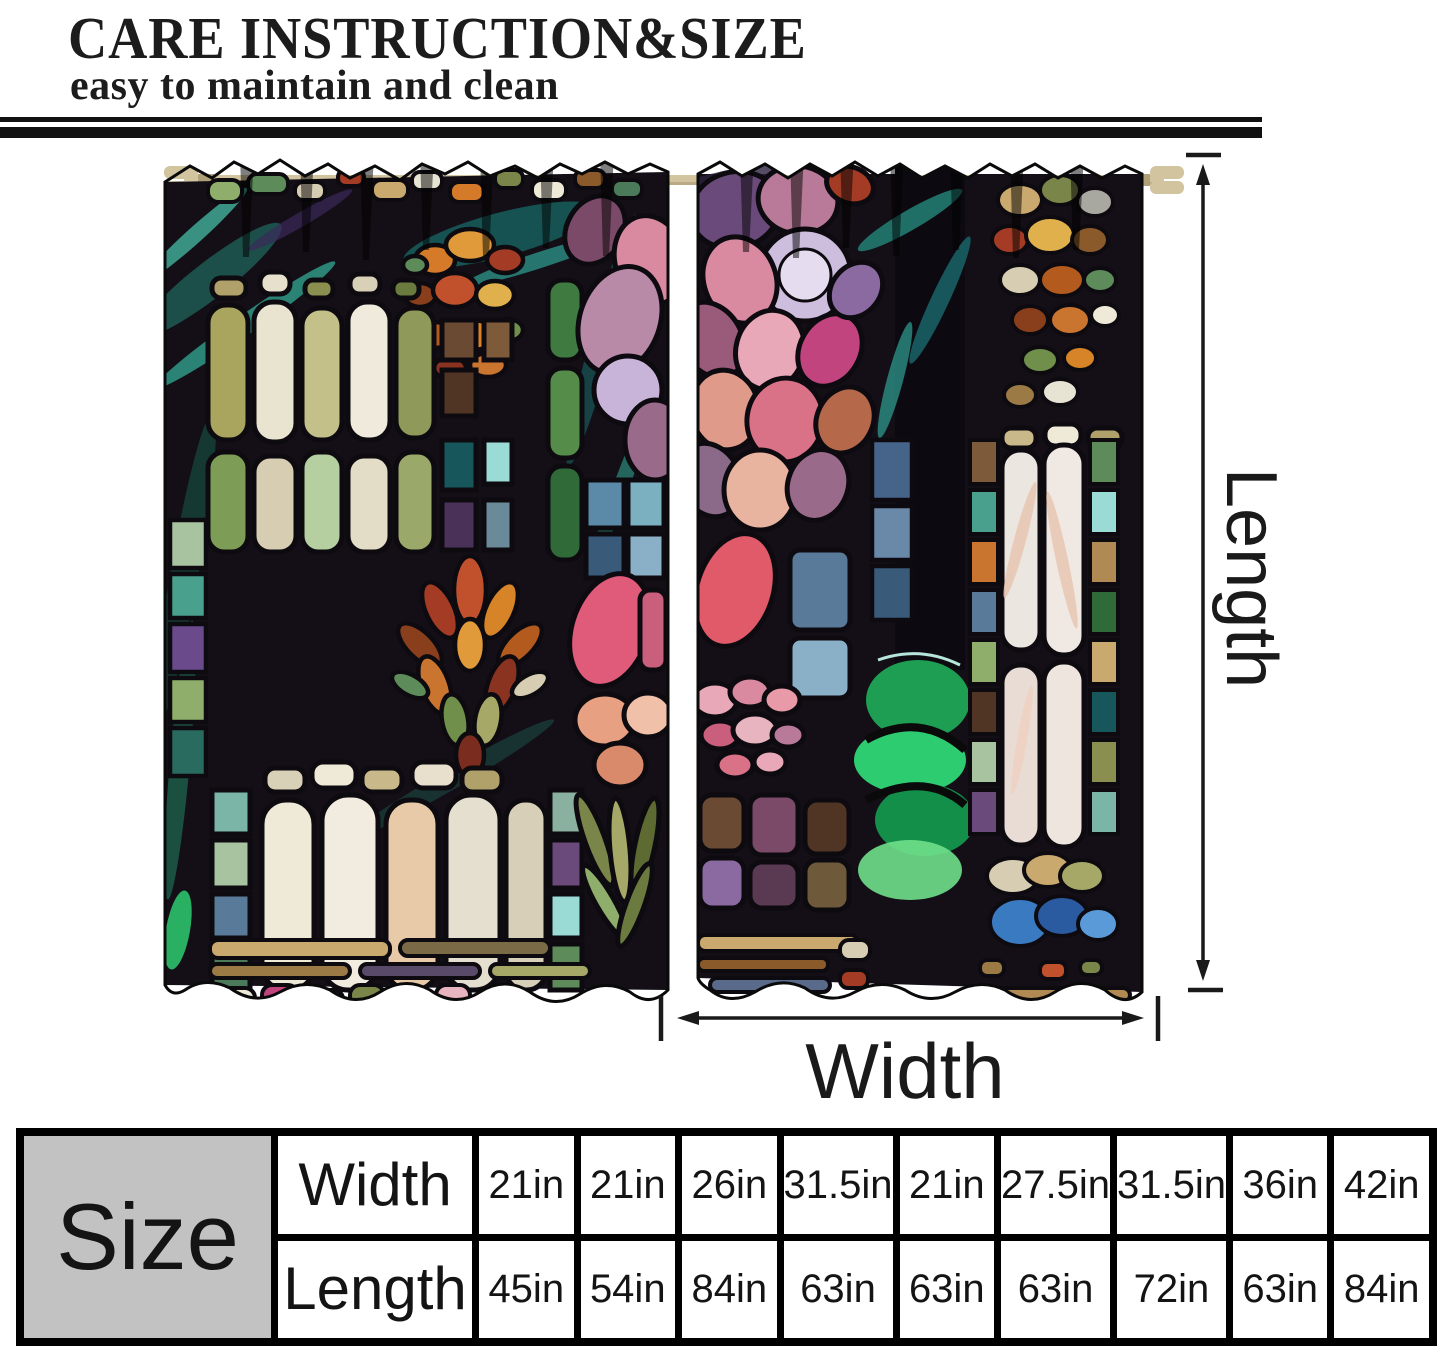  Describe the element at coordinates (375, 1289) in the screenshot. I see `length-row-header: Length` at that location.